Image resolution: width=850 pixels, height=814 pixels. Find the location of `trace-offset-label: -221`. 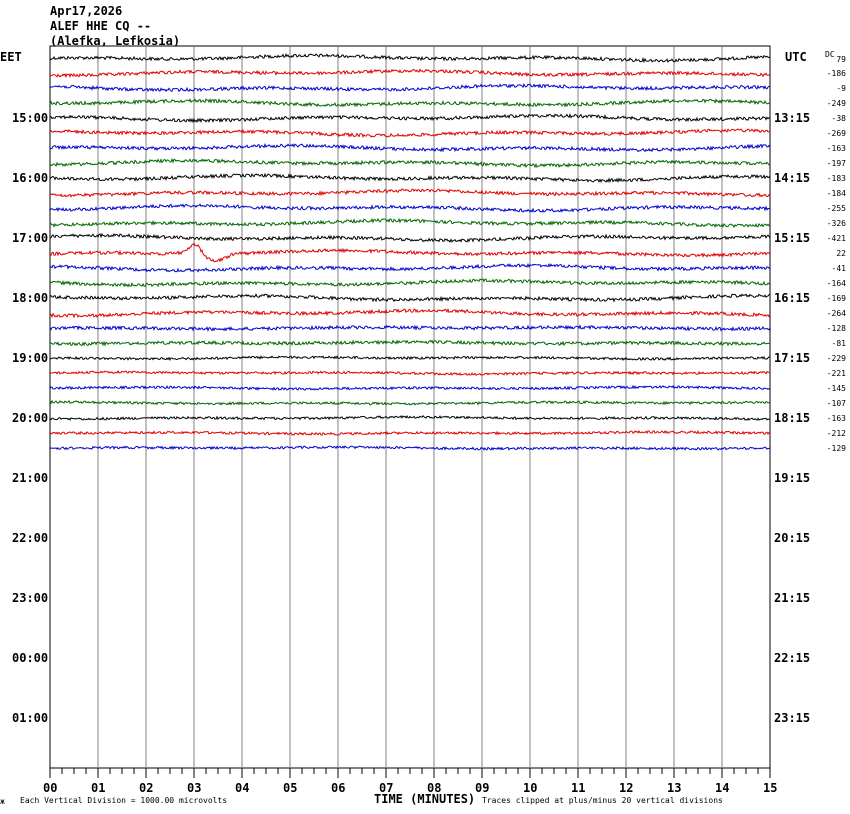

trace-offset-label: -221 is located at coordinates (836, 373).